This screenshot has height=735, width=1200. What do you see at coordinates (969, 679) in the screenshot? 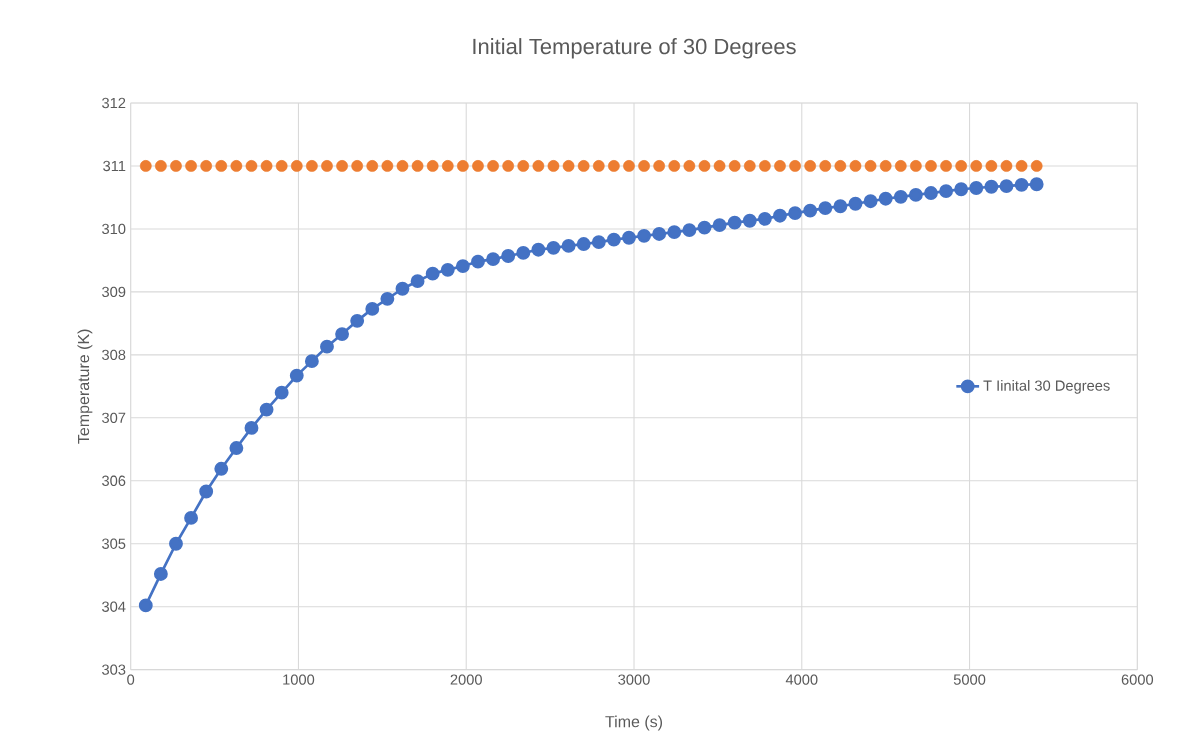
I see `x-tick-label: 5000` at bounding box center [969, 679].